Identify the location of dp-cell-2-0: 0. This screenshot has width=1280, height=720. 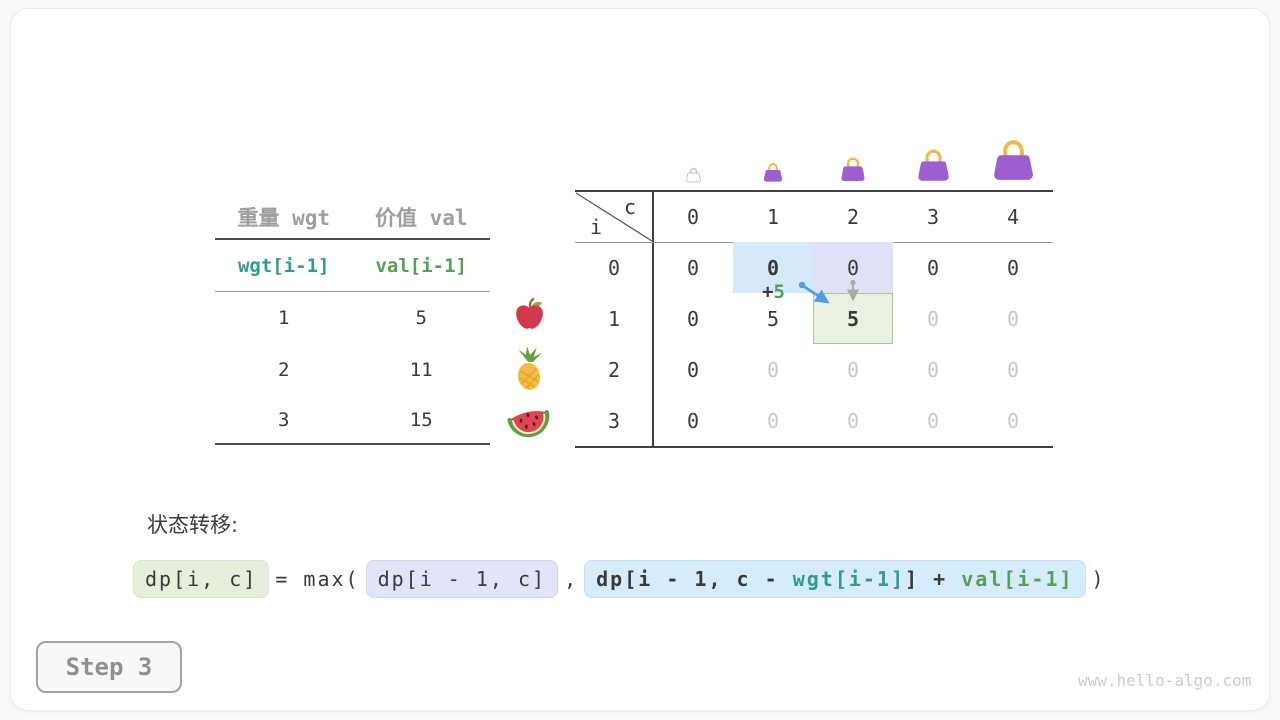
(693, 369).